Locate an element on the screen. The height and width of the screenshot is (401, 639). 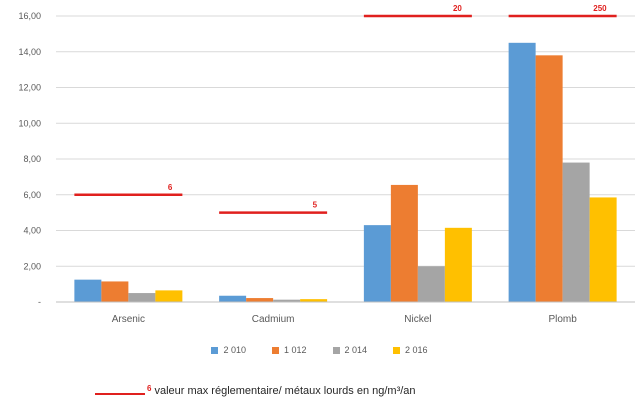
y-tick-label: 8,00 is located at coordinates (32, 159).